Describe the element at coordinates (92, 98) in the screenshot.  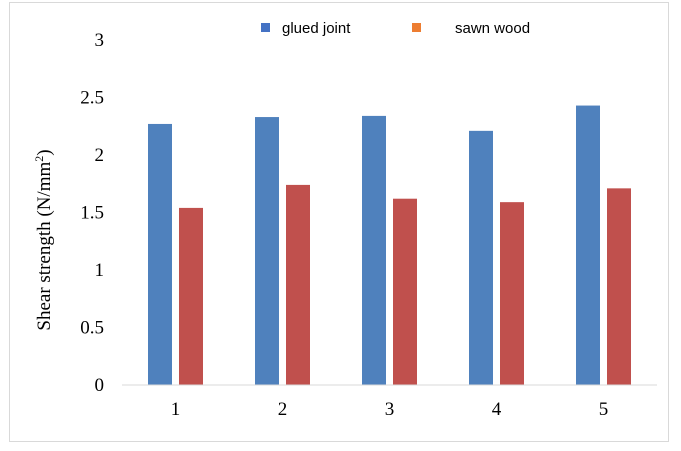
I see `y-tick-label: 2.5` at that location.